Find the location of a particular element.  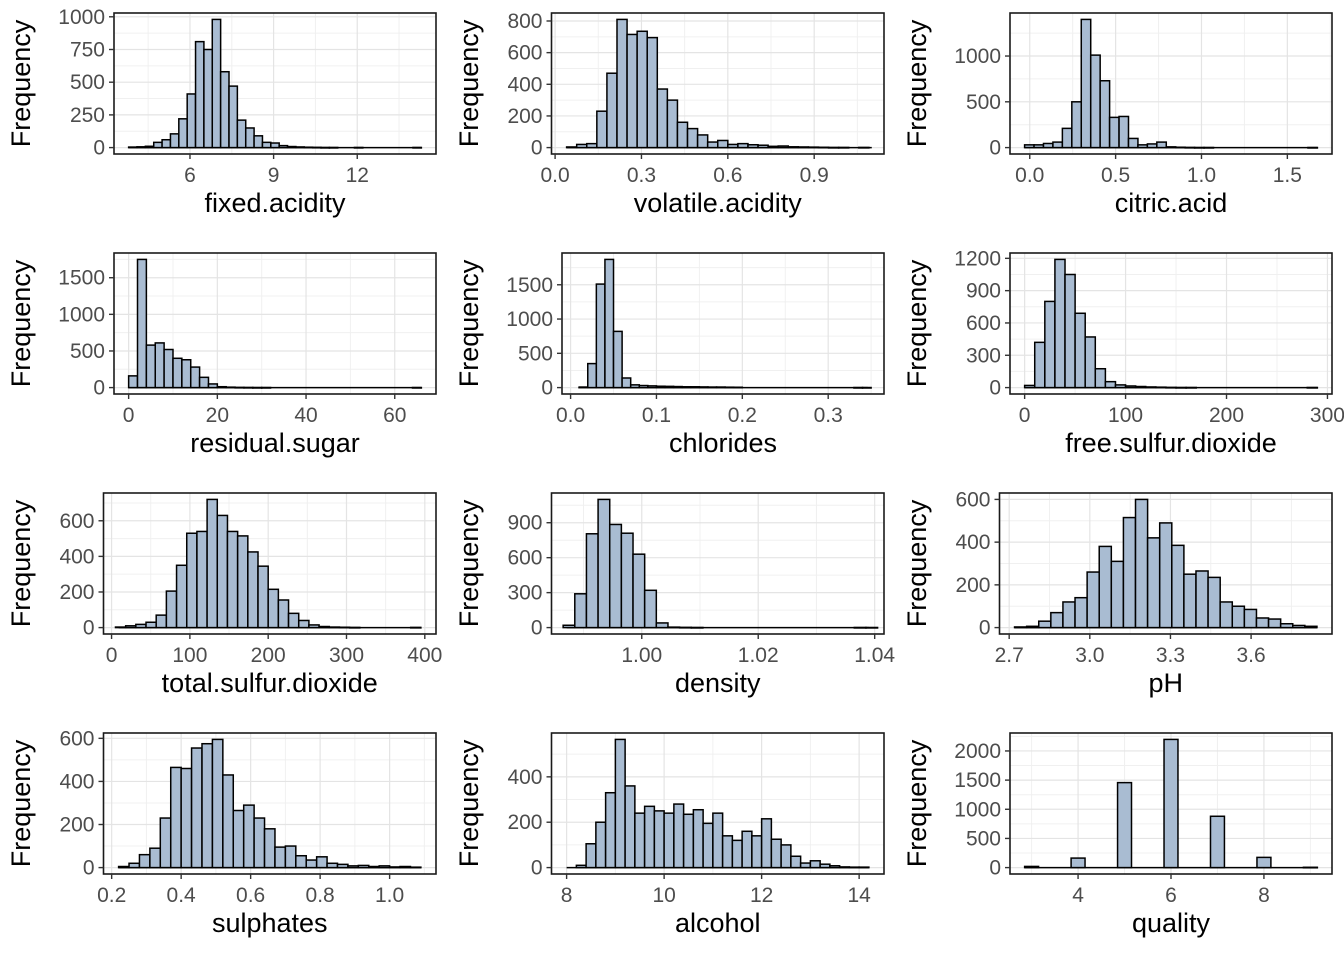

x-axis-title: quality is located at coordinates (1171, 923).